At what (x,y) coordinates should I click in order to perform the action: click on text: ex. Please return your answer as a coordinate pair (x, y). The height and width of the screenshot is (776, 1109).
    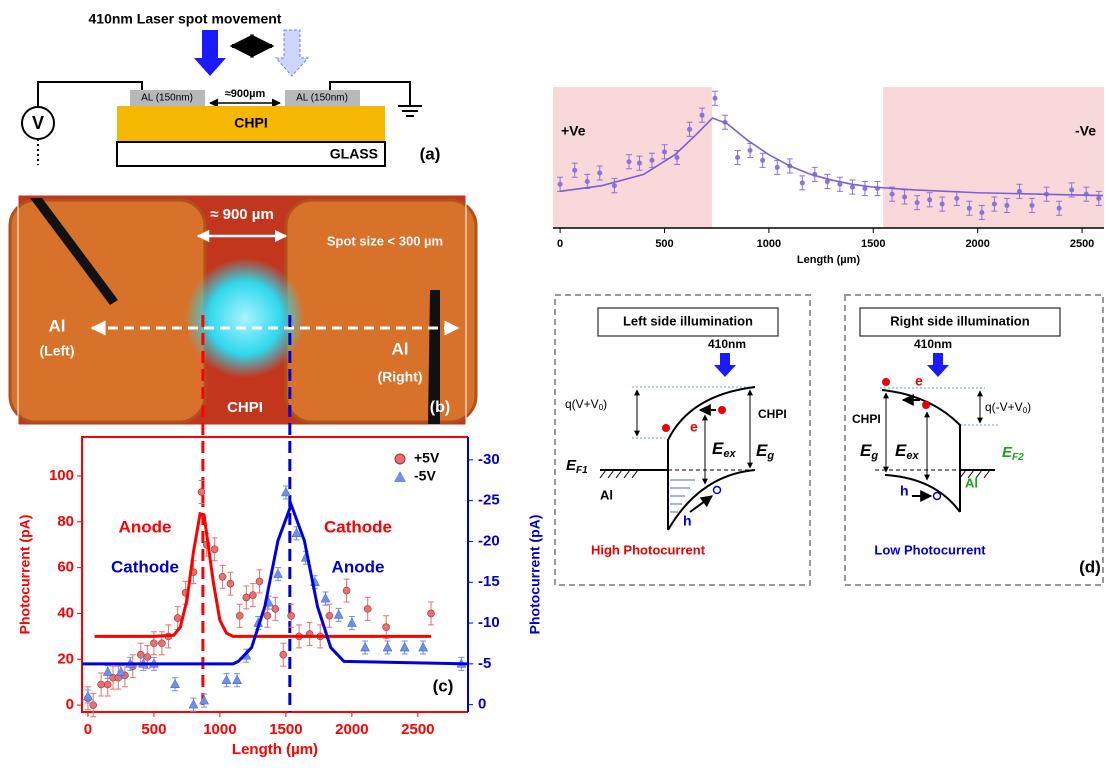
    Looking at the image, I should click on (912, 456).